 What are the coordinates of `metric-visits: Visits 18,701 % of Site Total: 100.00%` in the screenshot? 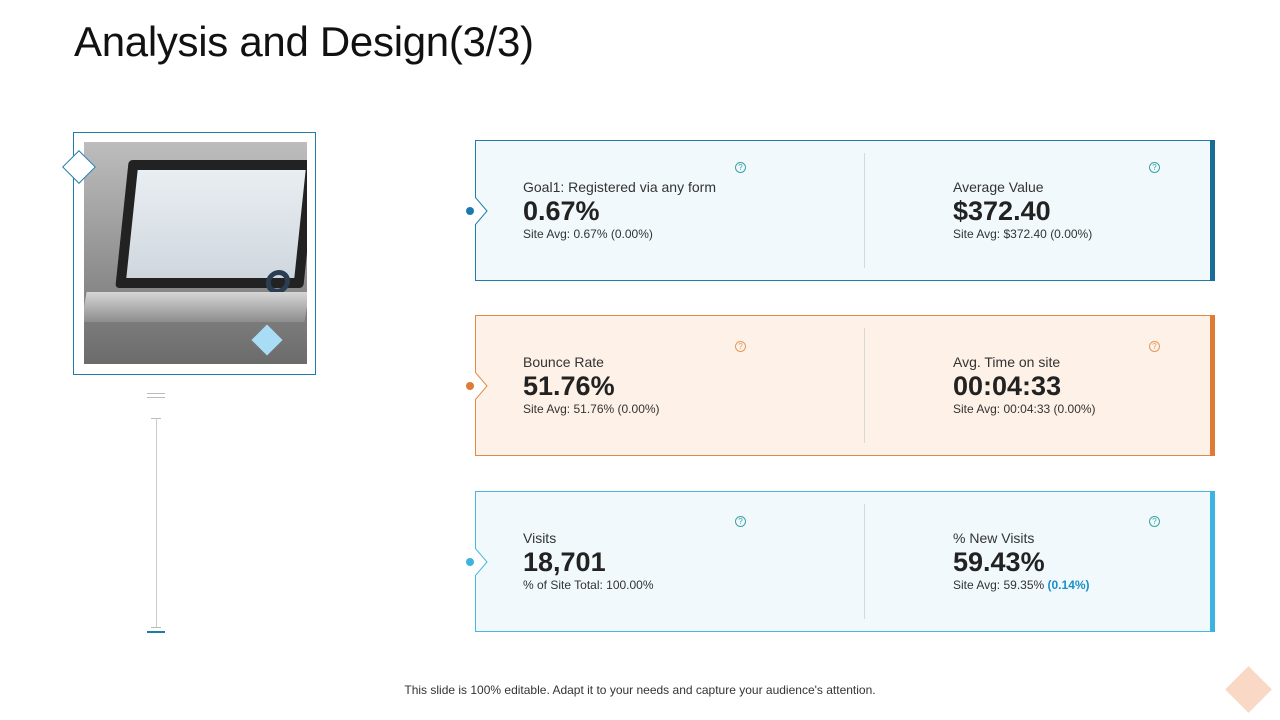 It's located at (588, 561).